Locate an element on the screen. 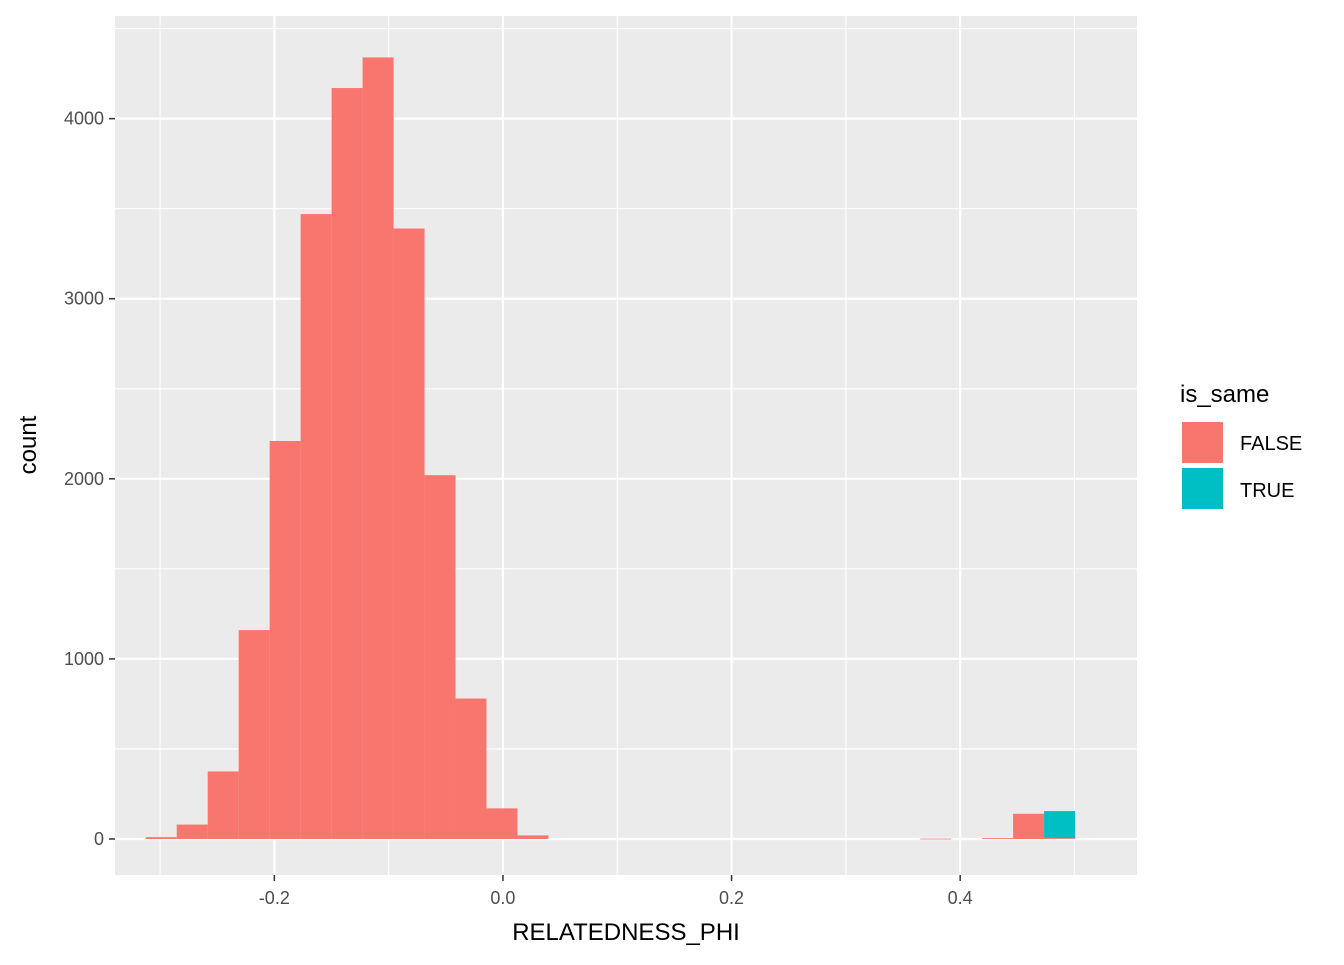  legend-key-false is located at coordinates (1202, 442).